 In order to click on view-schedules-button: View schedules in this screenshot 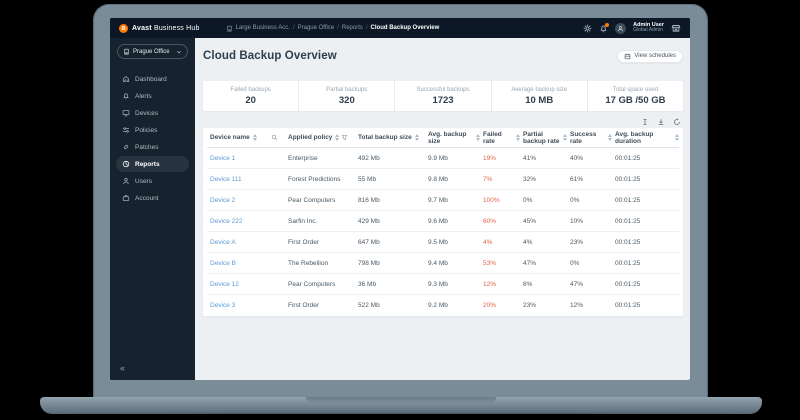, I will do `click(650, 56)`.